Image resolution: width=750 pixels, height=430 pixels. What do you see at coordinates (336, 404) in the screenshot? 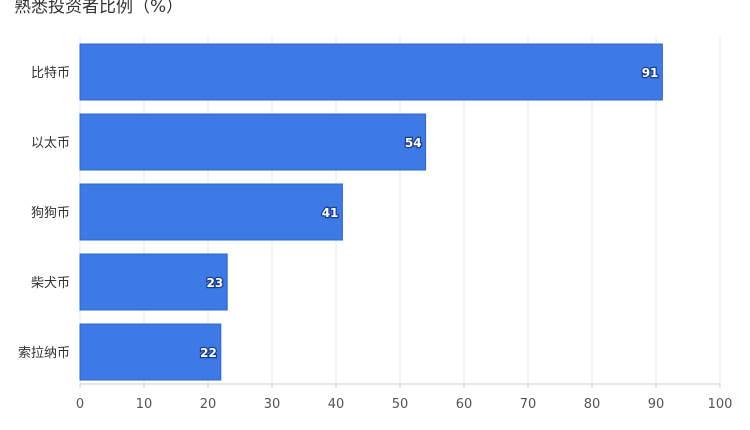
I see `x-tick-label-40: 40` at bounding box center [336, 404].